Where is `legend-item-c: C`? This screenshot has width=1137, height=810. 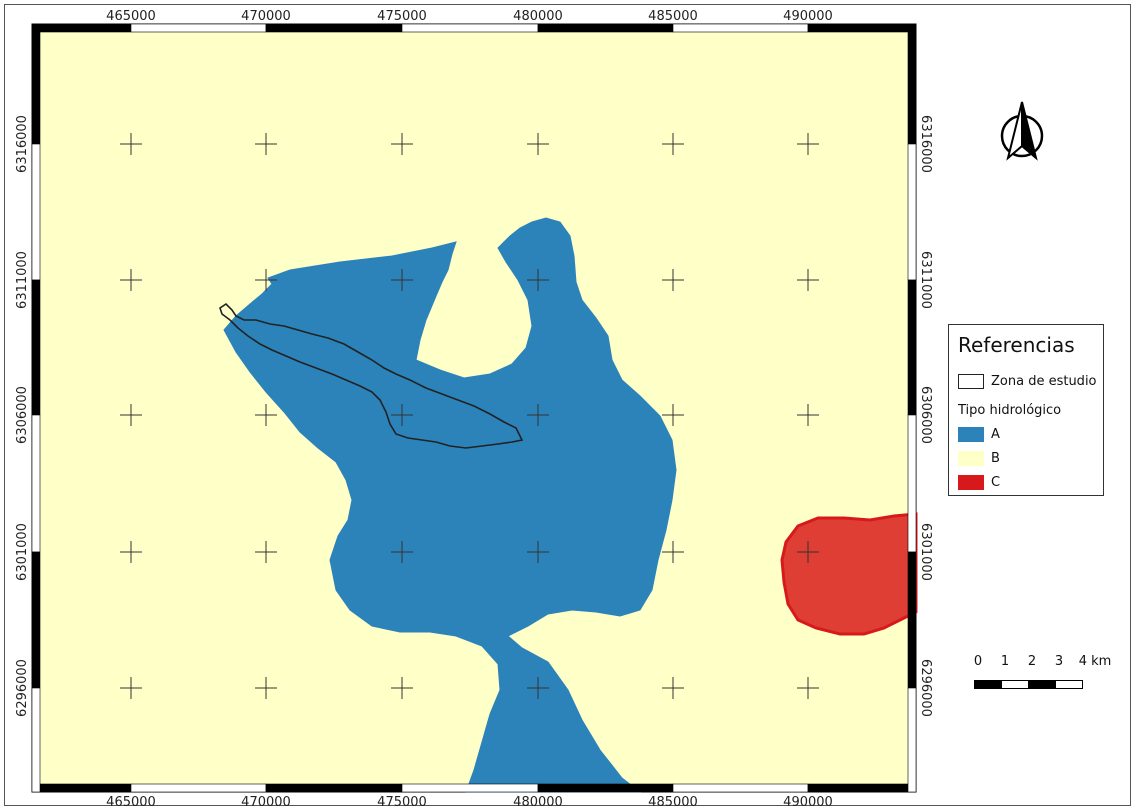
legend-item-c: C is located at coordinates (979, 482).